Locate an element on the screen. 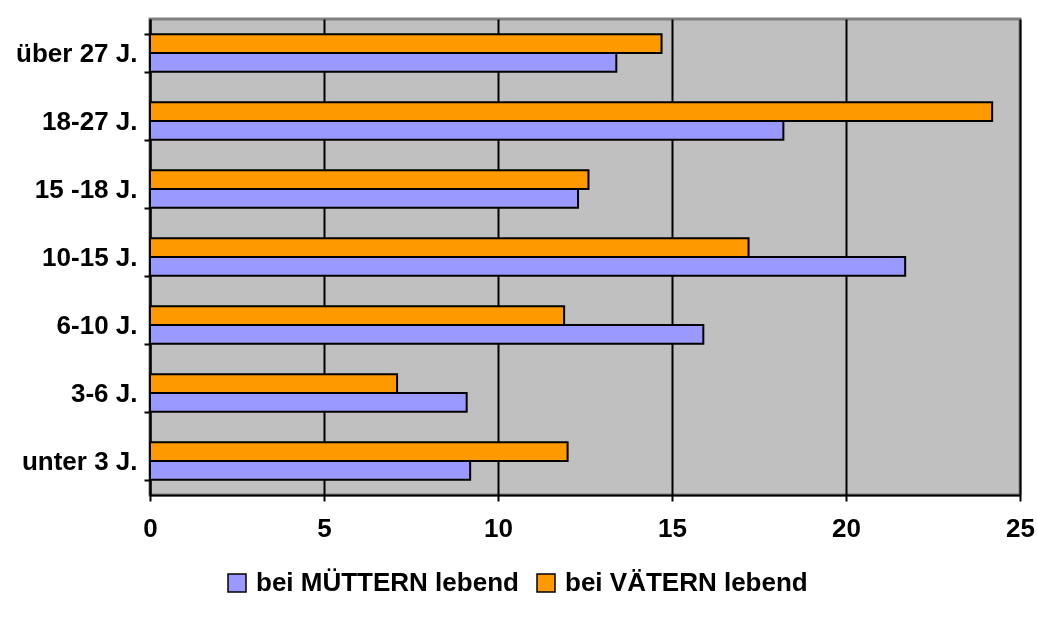 This screenshot has height=626, width=1037. y-tick-label: 10-15 J. is located at coordinates (90, 256).